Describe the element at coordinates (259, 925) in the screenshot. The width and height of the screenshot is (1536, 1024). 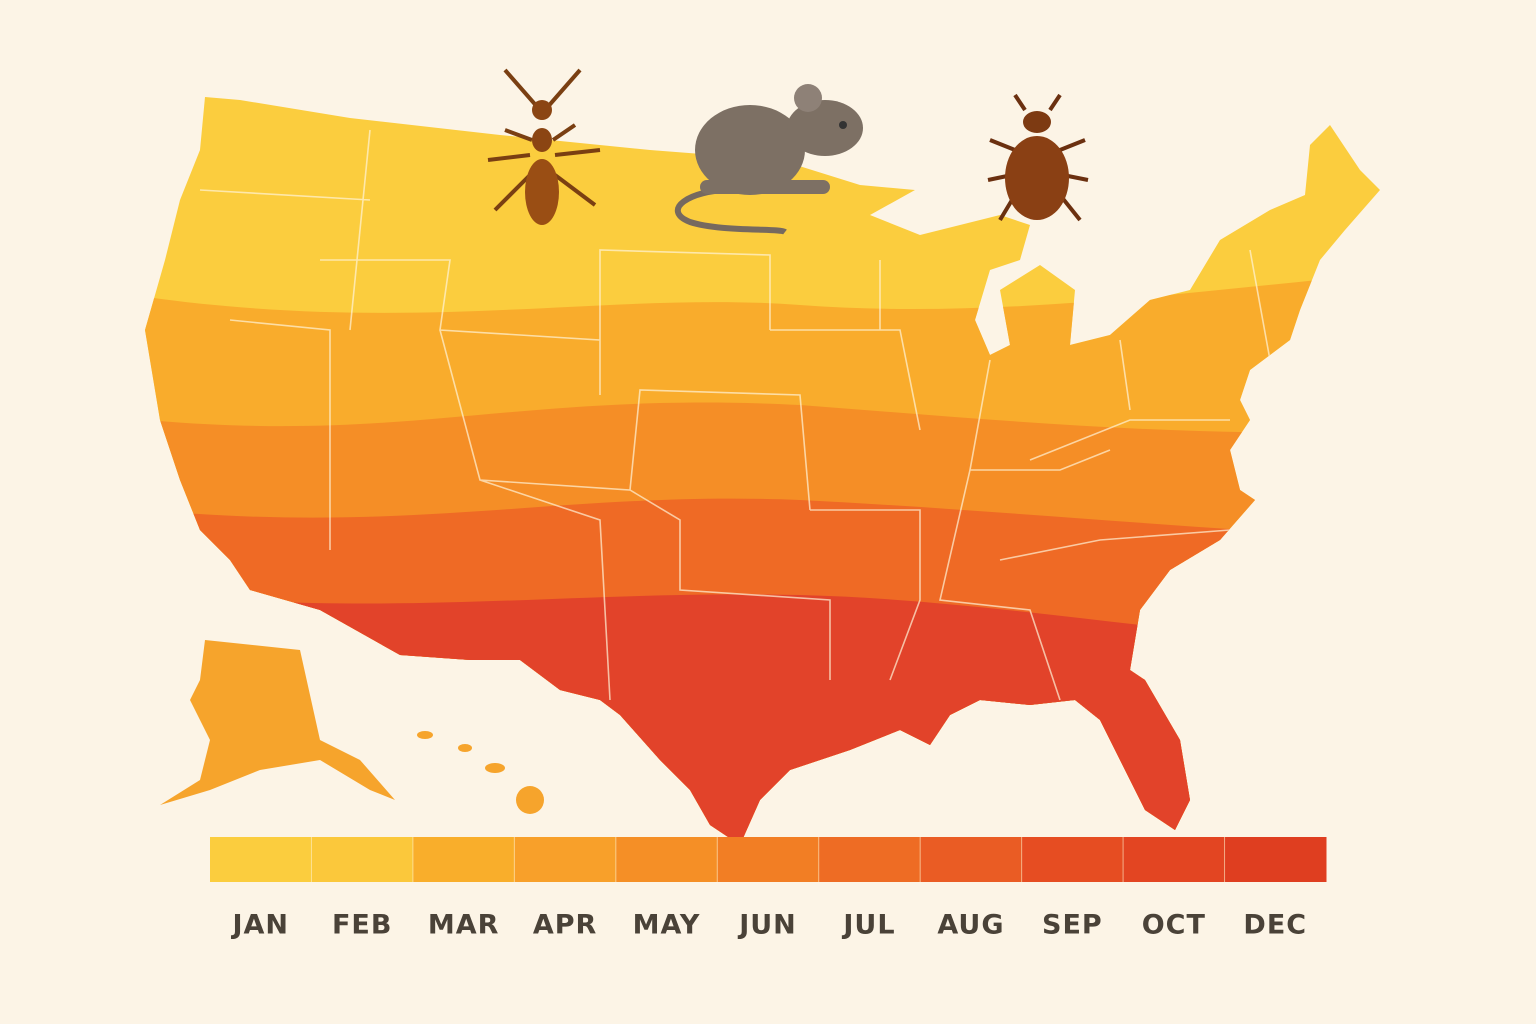
I see `month-label: JAN` at that location.